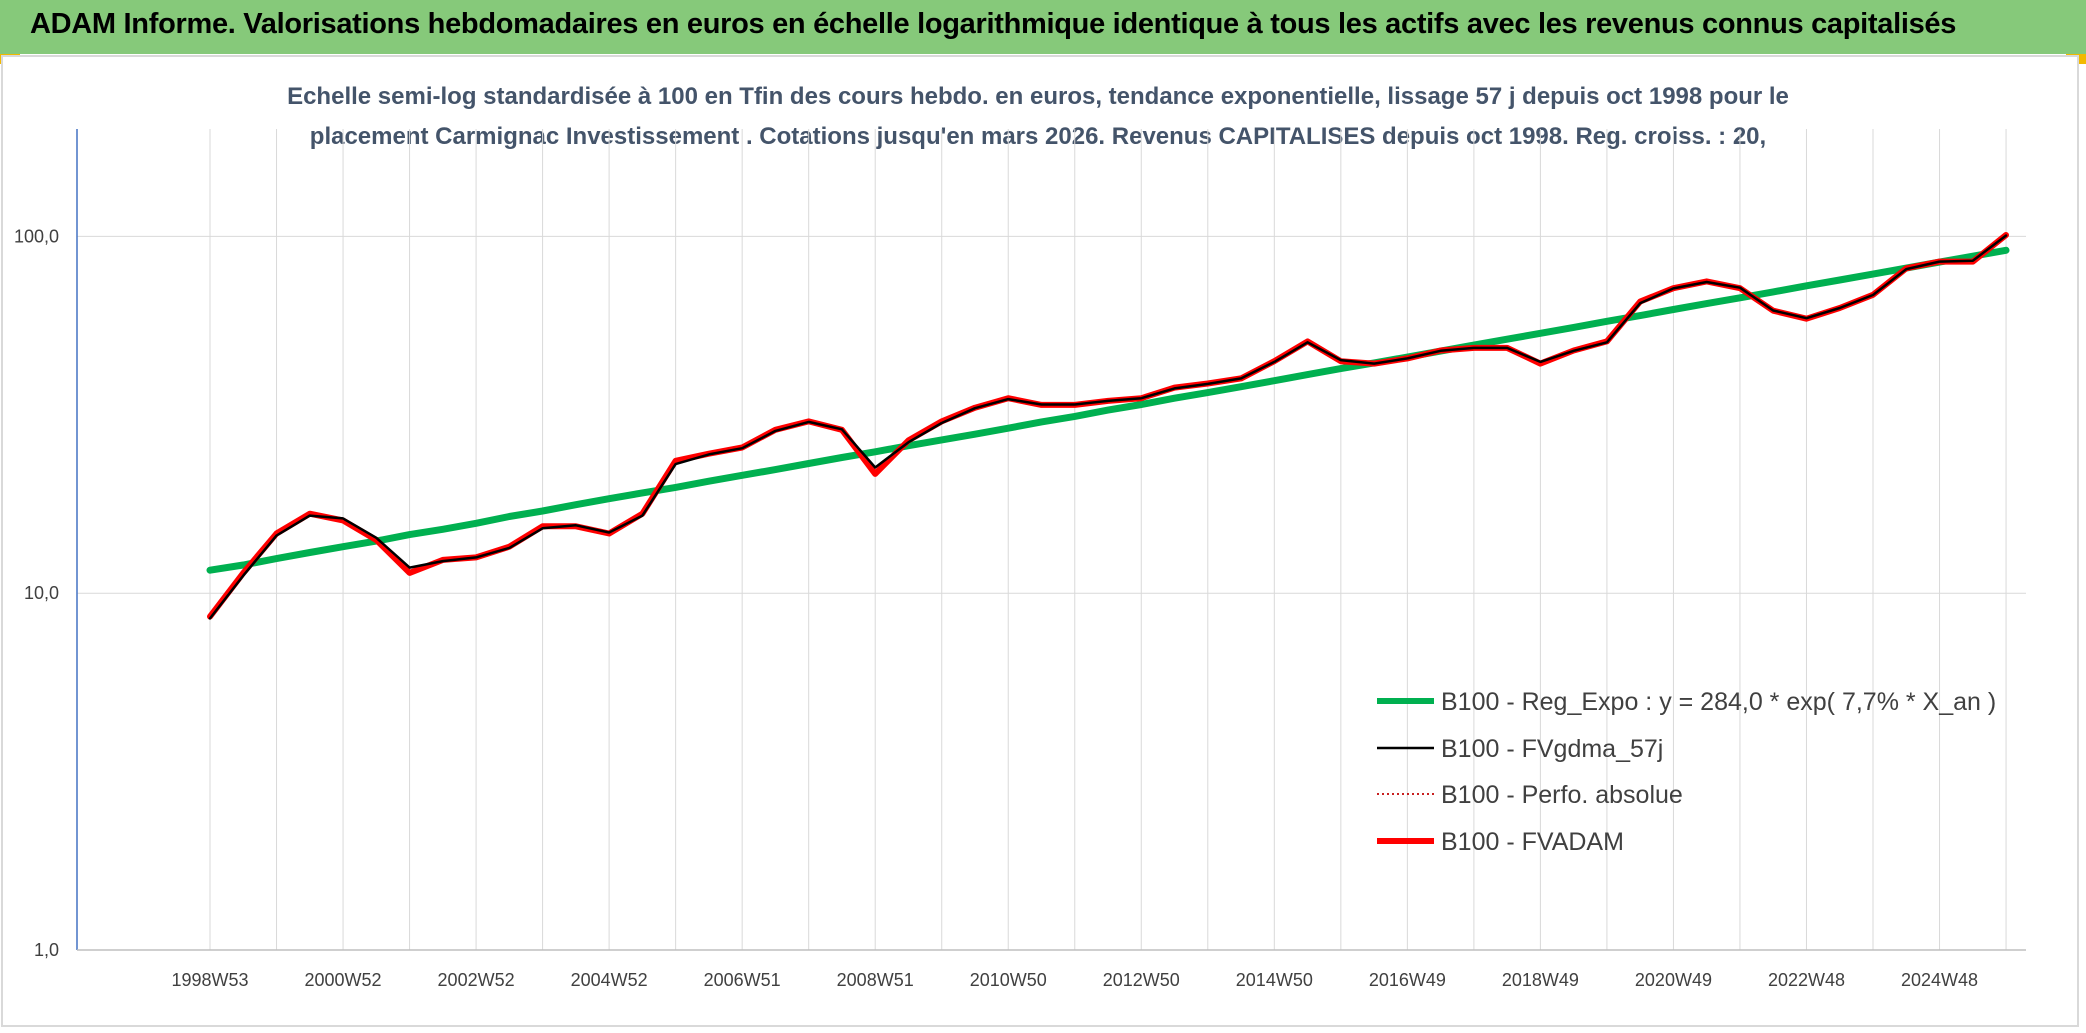 This screenshot has width=2086, height=1033. I want to click on x-tick-label: 2002W52, so click(476, 980).